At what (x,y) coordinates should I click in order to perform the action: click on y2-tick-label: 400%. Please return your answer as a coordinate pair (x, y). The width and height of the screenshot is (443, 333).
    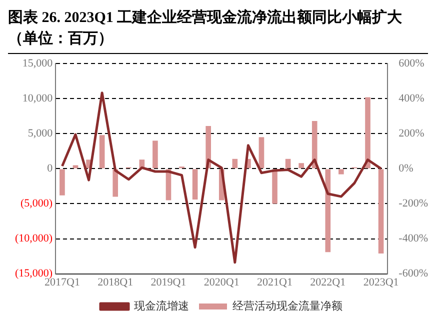
    Looking at the image, I should click on (411, 98).